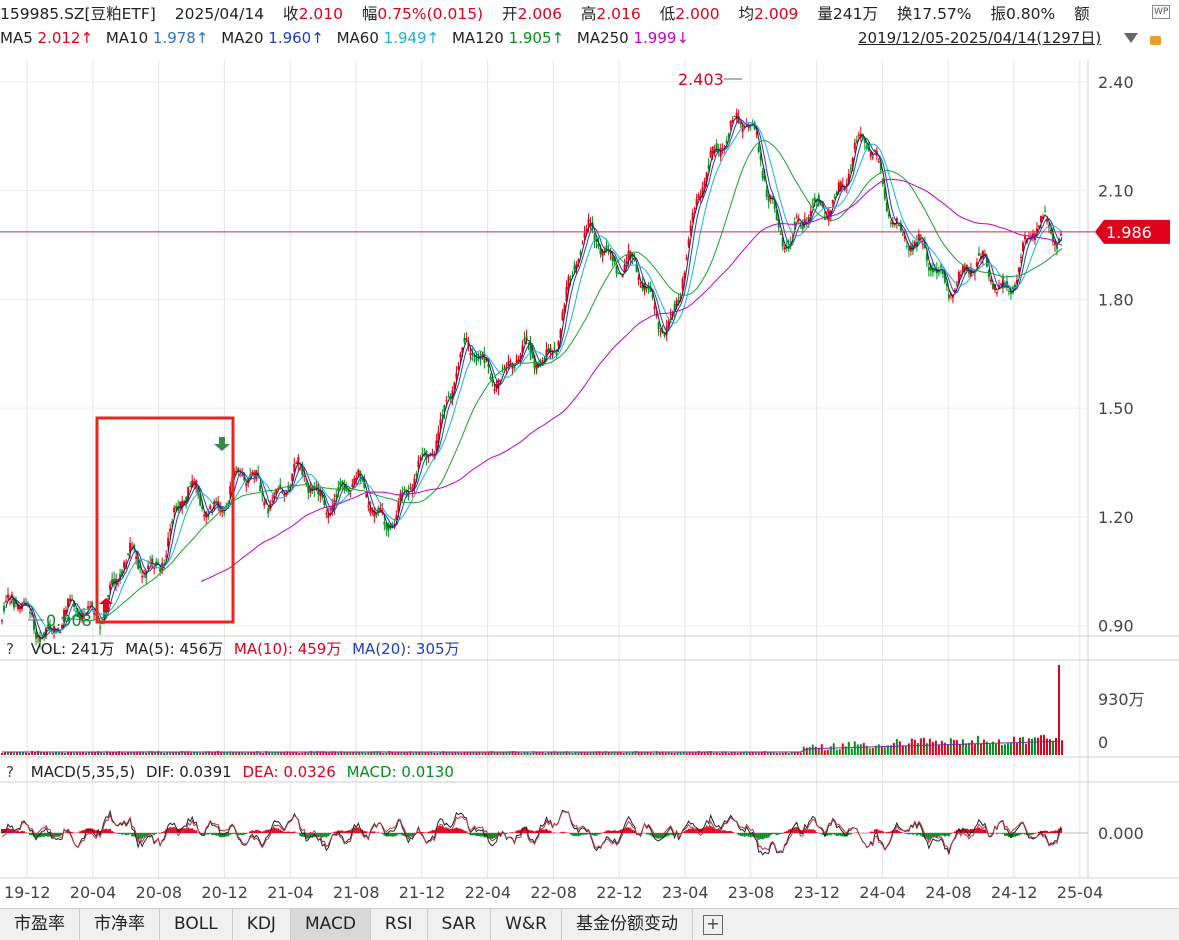 The height and width of the screenshot is (940, 1179). Describe the element at coordinates (331, 924) in the screenshot. I see `tab-4: MACD` at that location.